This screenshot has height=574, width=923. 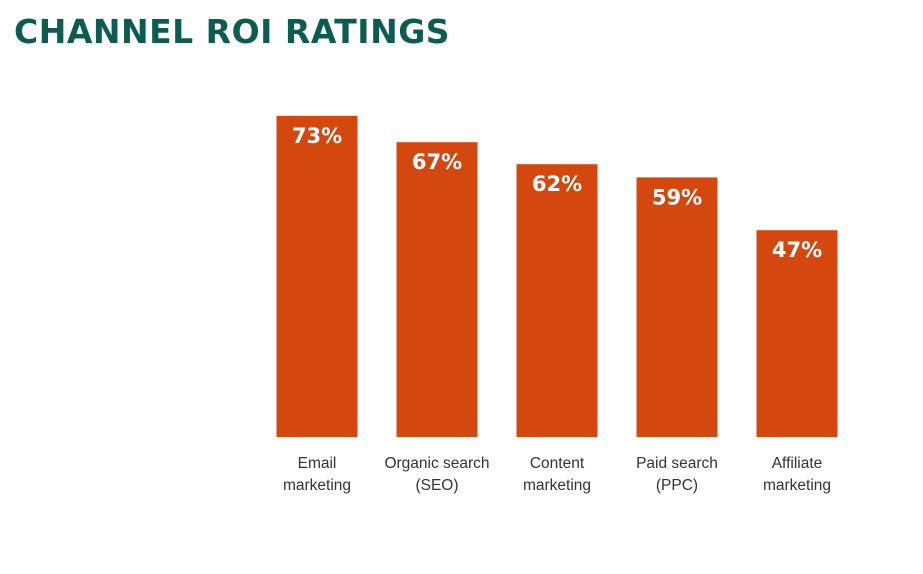 What do you see at coordinates (677, 463) in the screenshot?
I see `category-label: Paid search` at bounding box center [677, 463].